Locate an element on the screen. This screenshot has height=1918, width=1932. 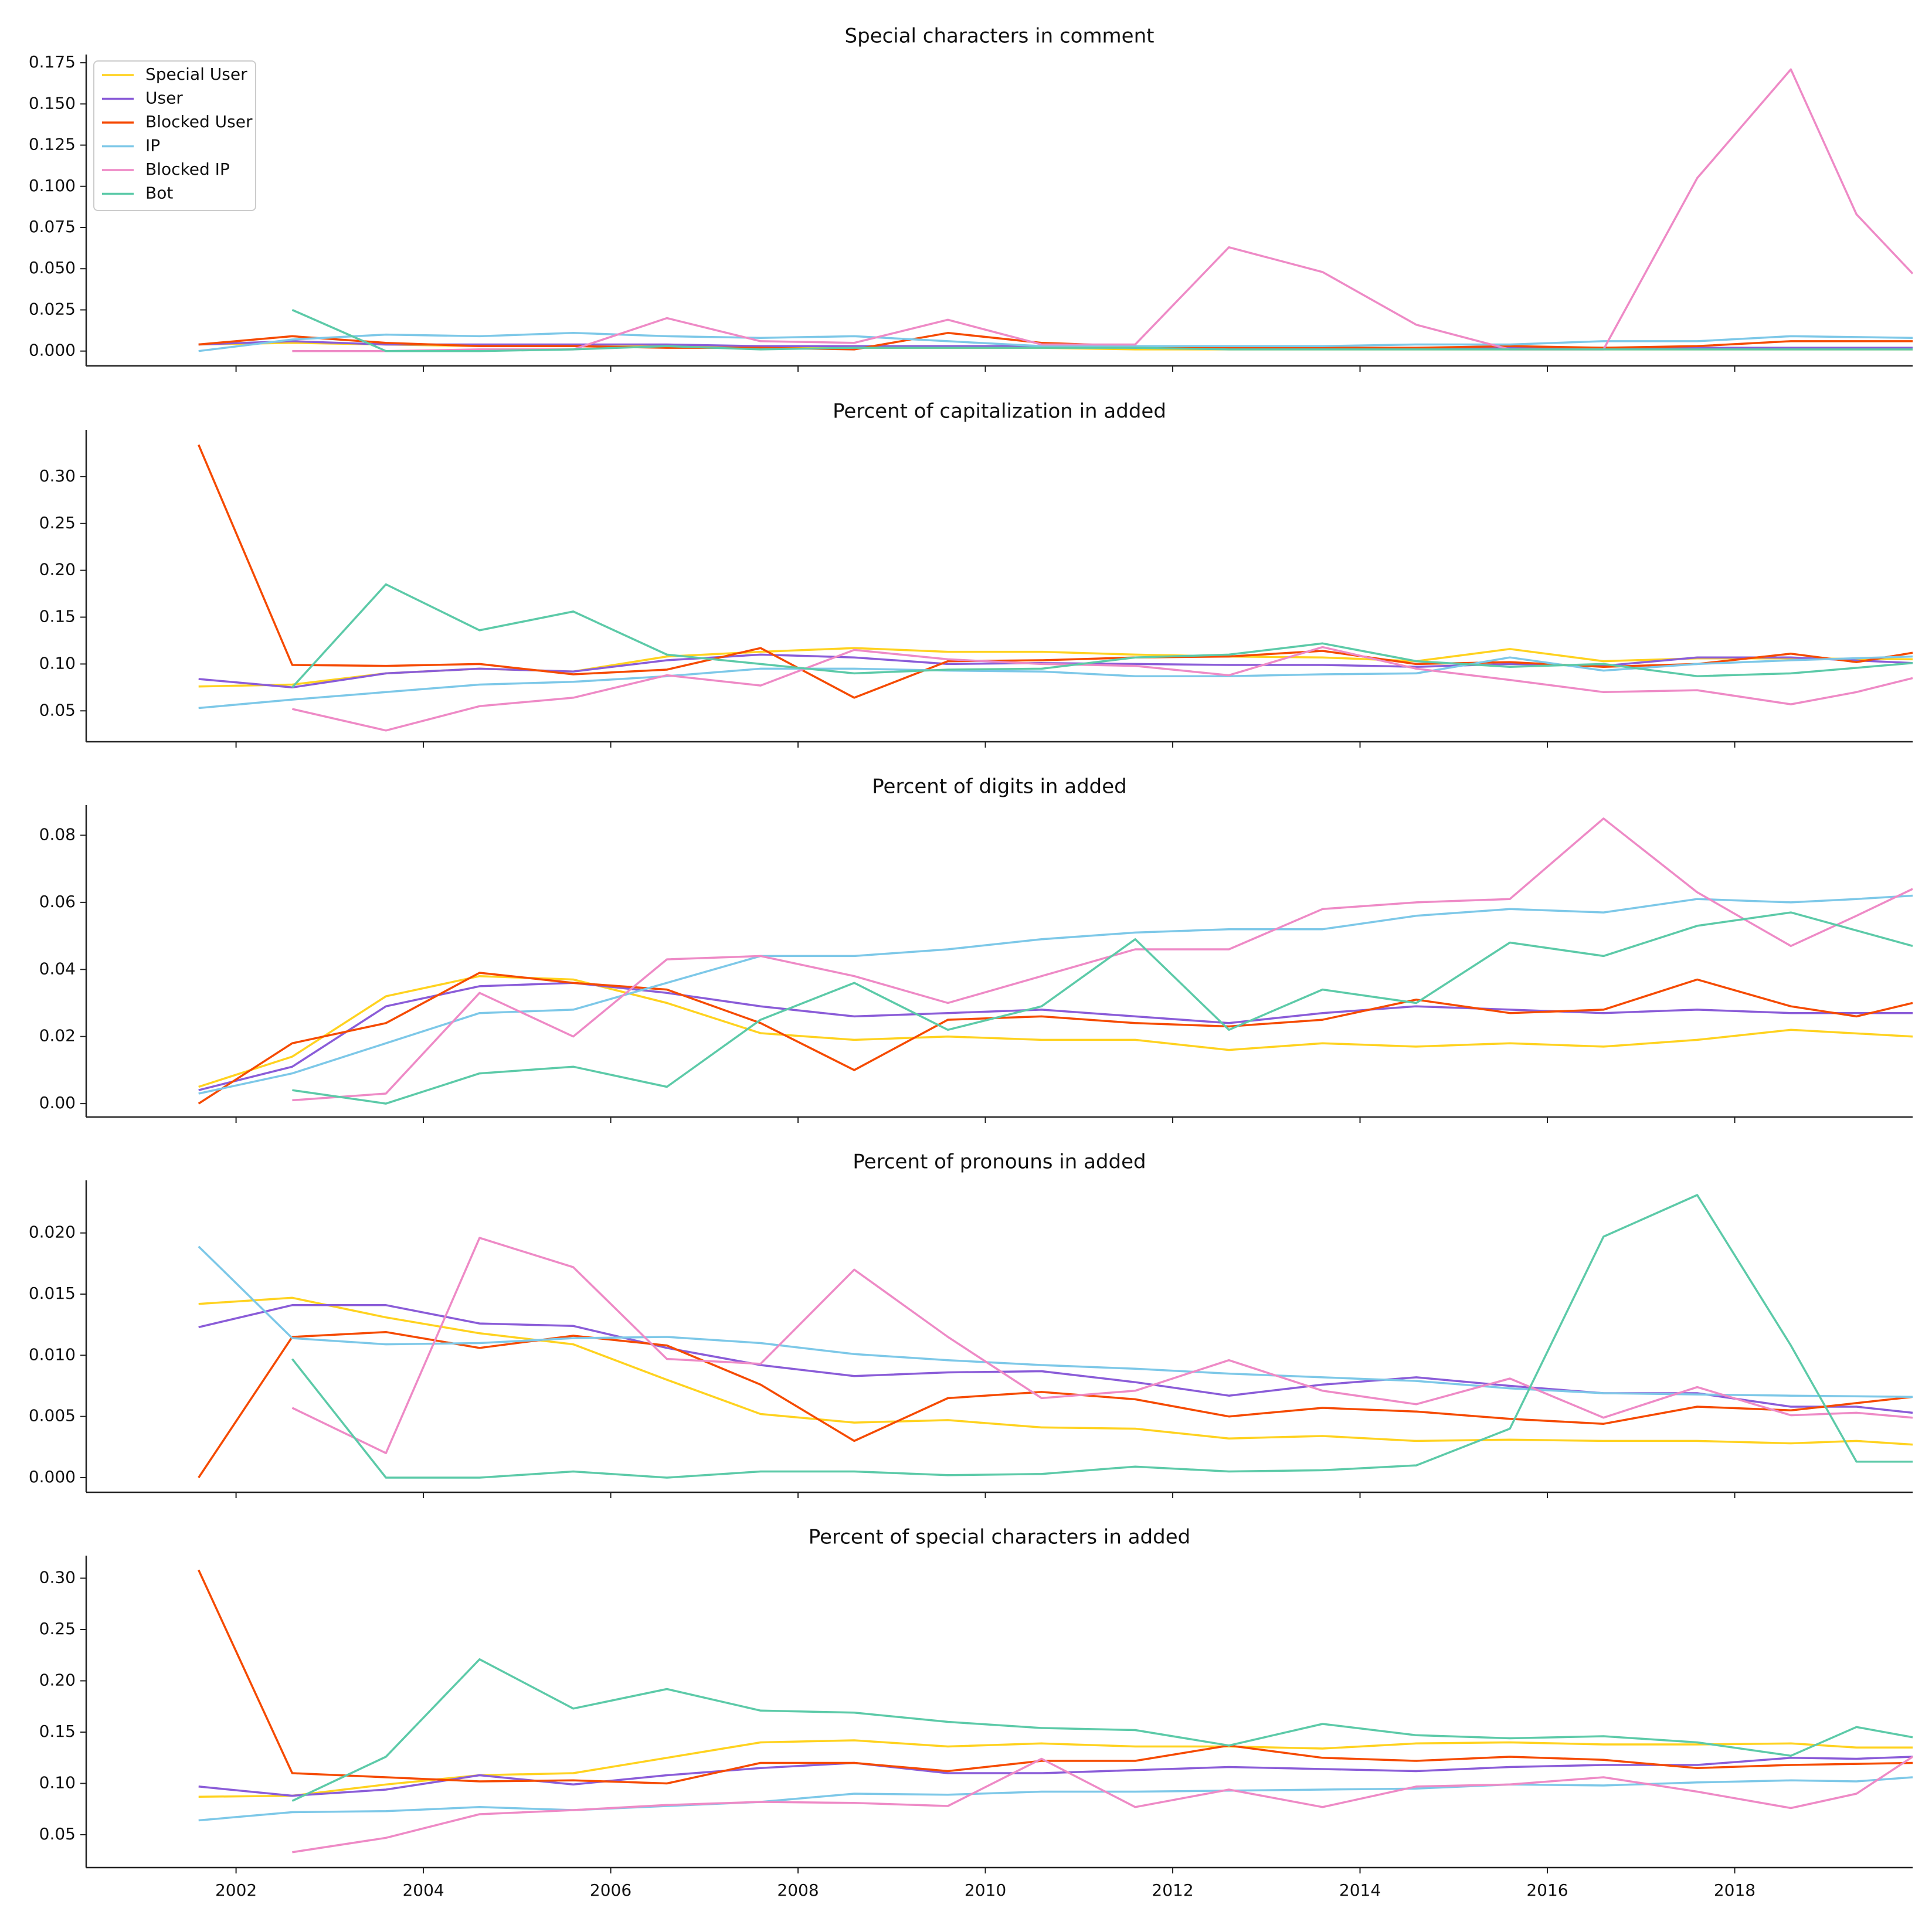
y-tick-label: 0.04 is located at coordinates (57, 968).